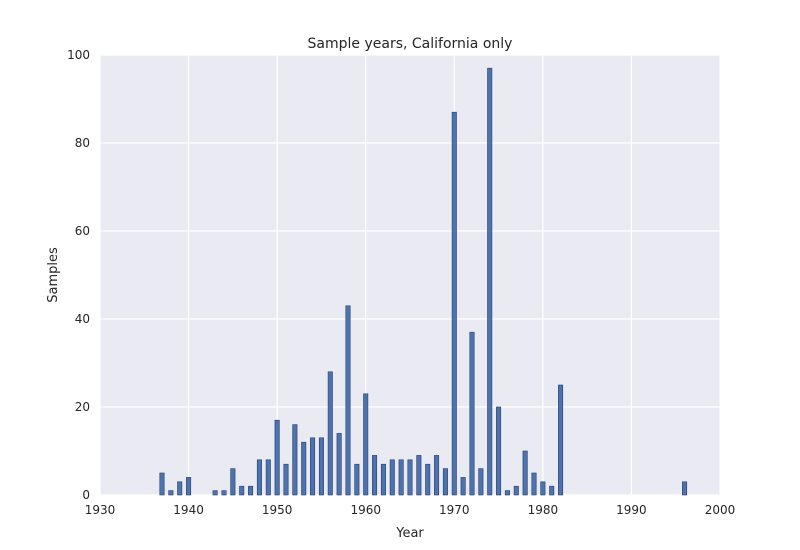 The image size is (800, 550). Describe the element at coordinates (53, 275) in the screenshot. I see `y-axis-label: Samples` at that location.